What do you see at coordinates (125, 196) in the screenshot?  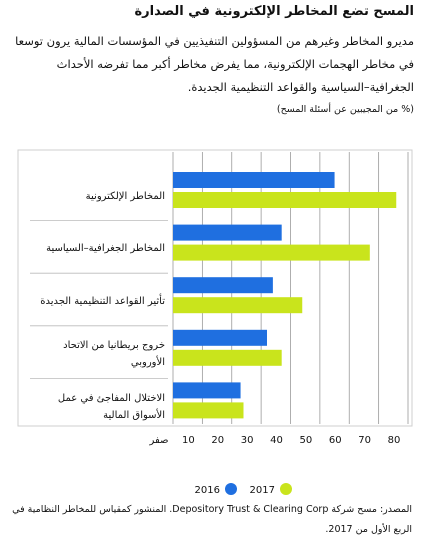 I see `category-label: المخاطر الإلكترونية` at bounding box center [125, 196].